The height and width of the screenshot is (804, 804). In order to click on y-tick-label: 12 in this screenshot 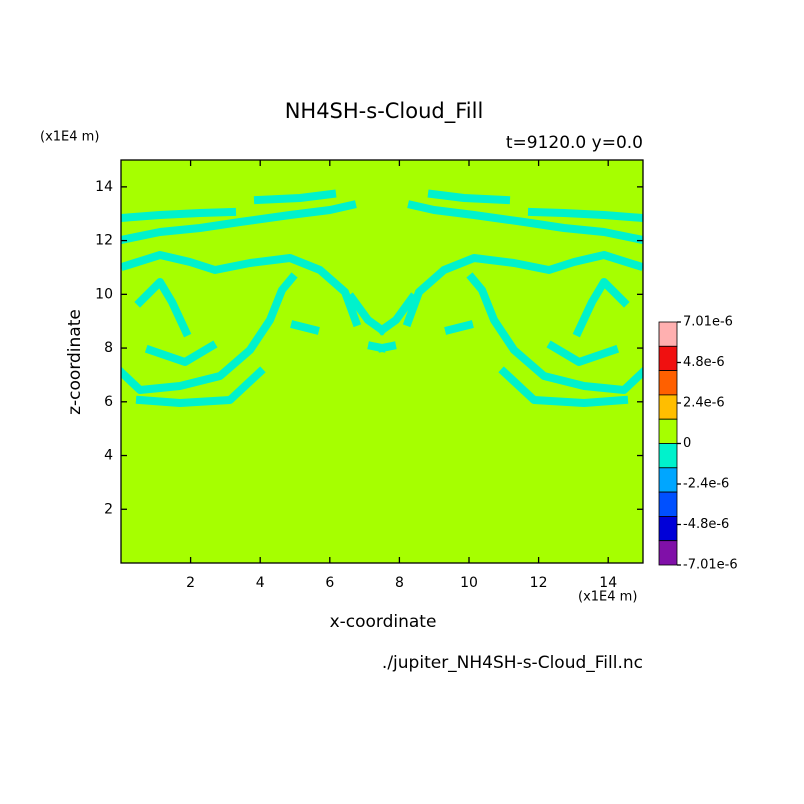, I will do `click(104, 241)`.